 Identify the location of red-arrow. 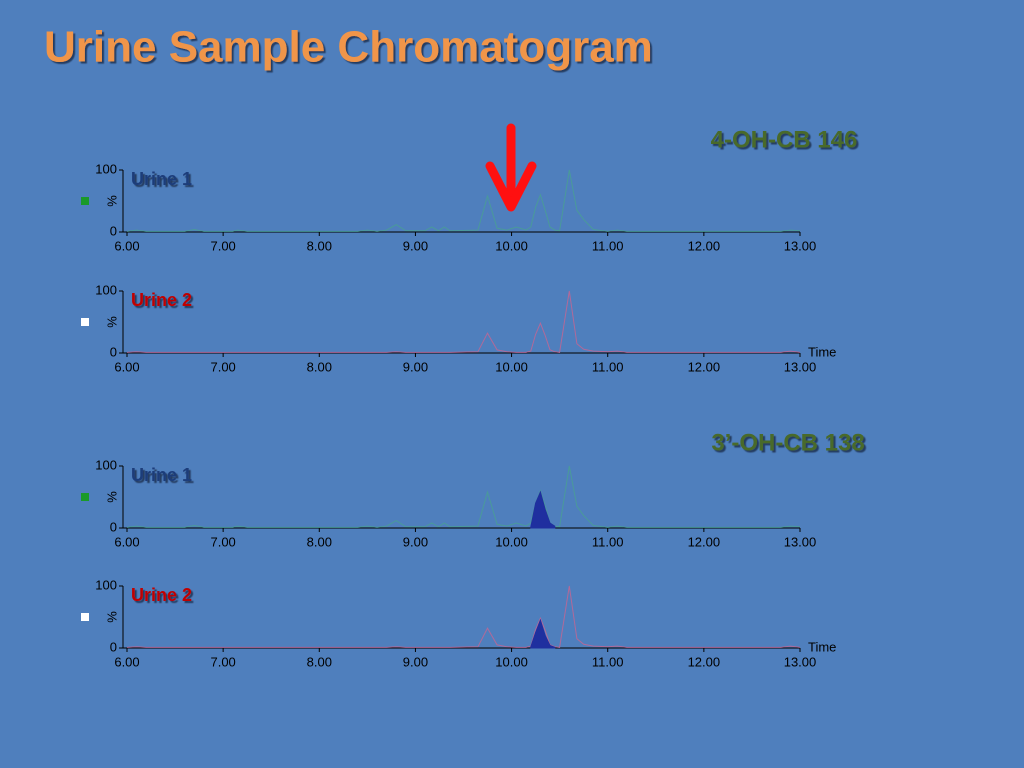
(511, 167).